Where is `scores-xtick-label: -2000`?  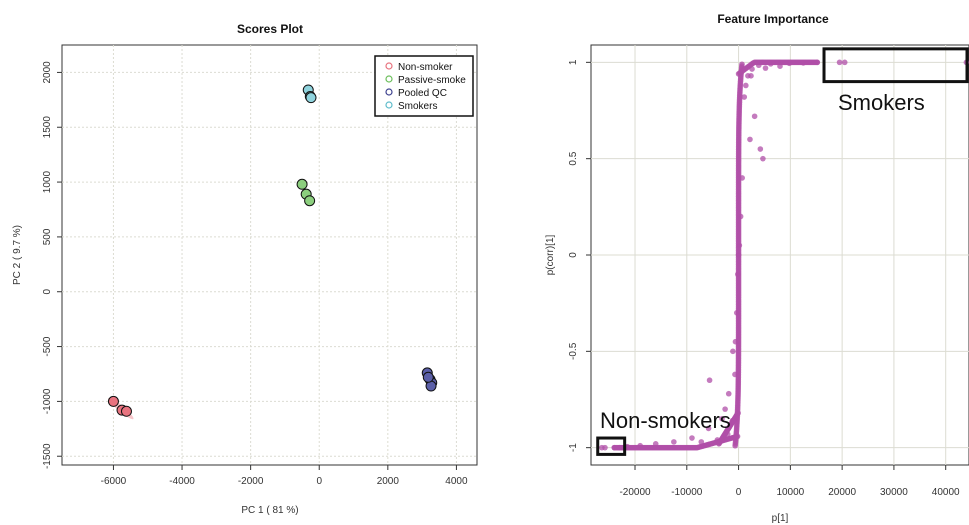
scores-xtick-label: -2000 is located at coordinates (251, 481).